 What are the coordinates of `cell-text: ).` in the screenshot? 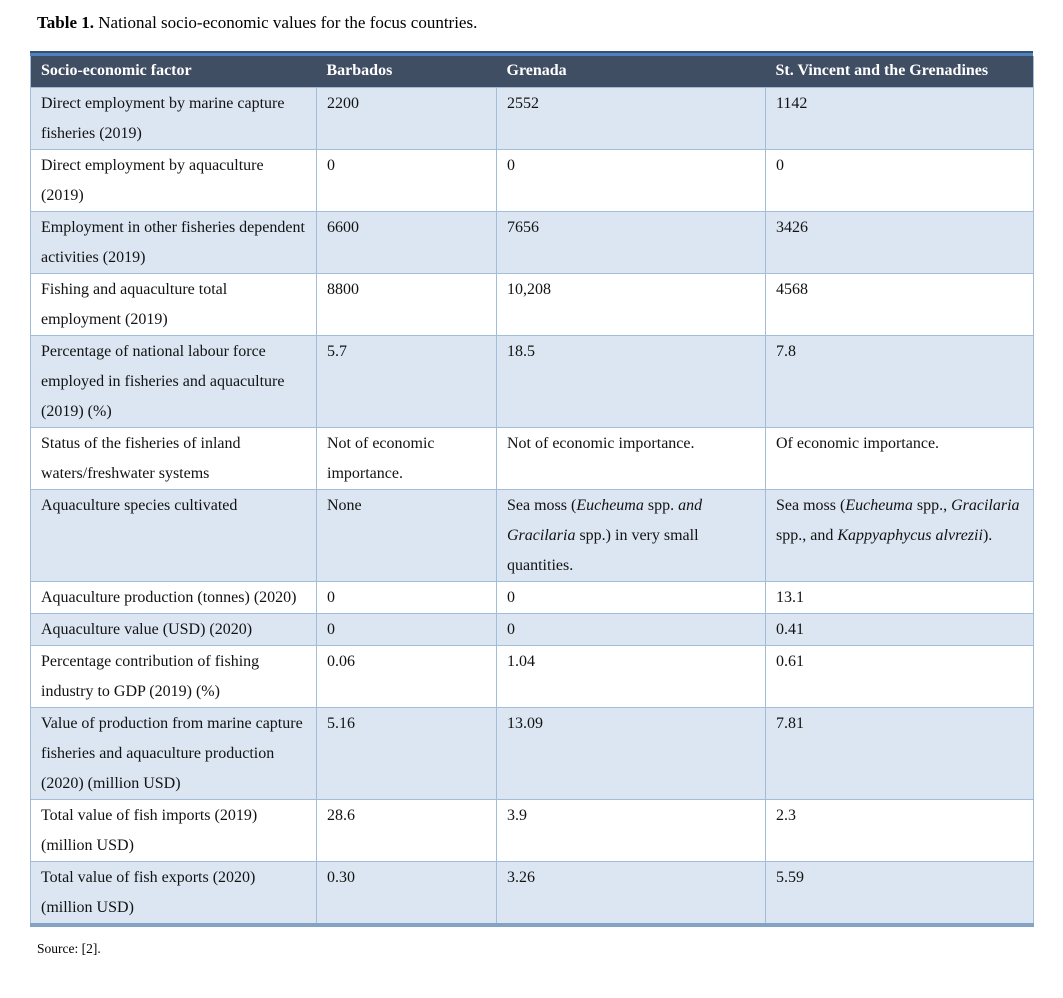 It's located at (987, 535).